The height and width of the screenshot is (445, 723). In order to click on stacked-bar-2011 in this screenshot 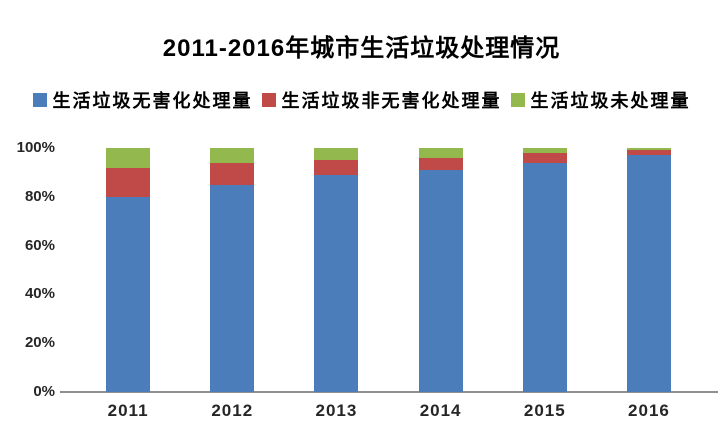, I will do `click(128, 270)`.